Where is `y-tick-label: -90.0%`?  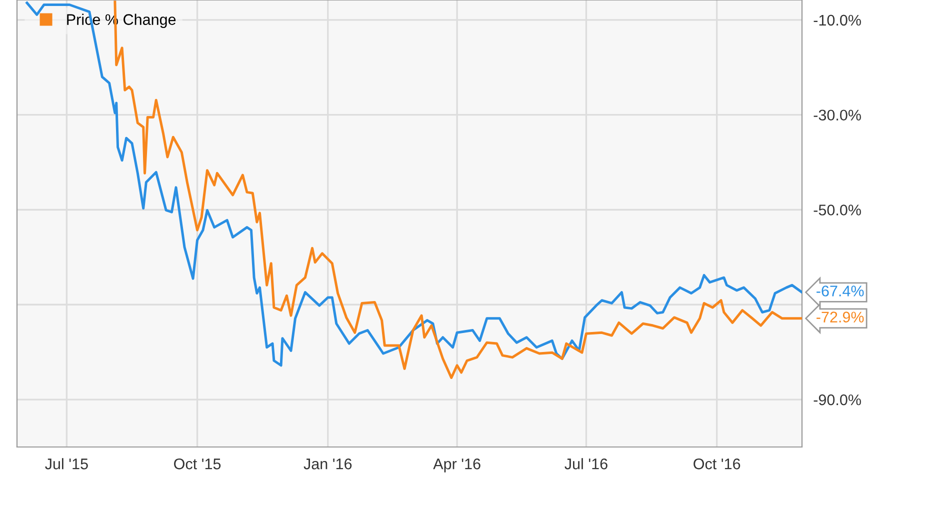
y-tick-label: -90.0% is located at coordinates (837, 400).